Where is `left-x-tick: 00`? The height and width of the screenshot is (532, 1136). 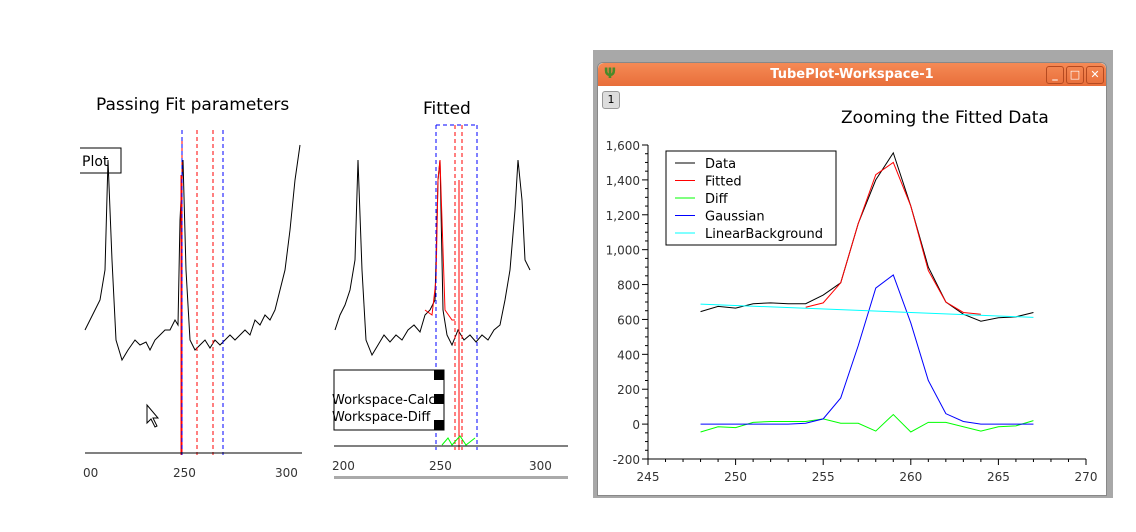 left-x-tick: 00 is located at coordinates (90, 473).